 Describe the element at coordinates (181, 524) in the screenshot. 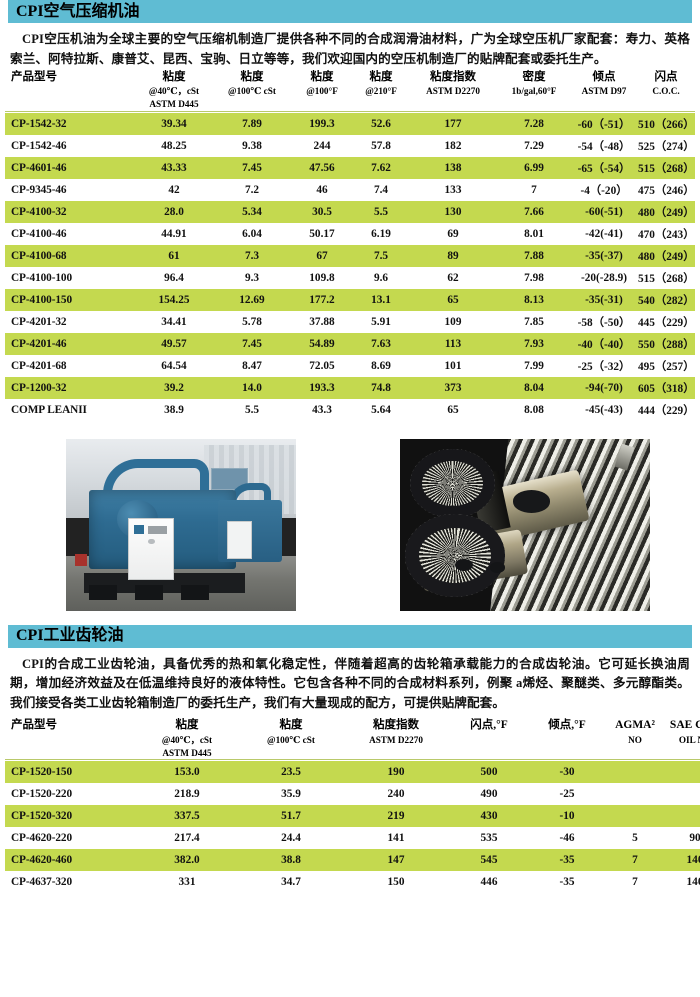

I see `air-compressor-photo` at that location.